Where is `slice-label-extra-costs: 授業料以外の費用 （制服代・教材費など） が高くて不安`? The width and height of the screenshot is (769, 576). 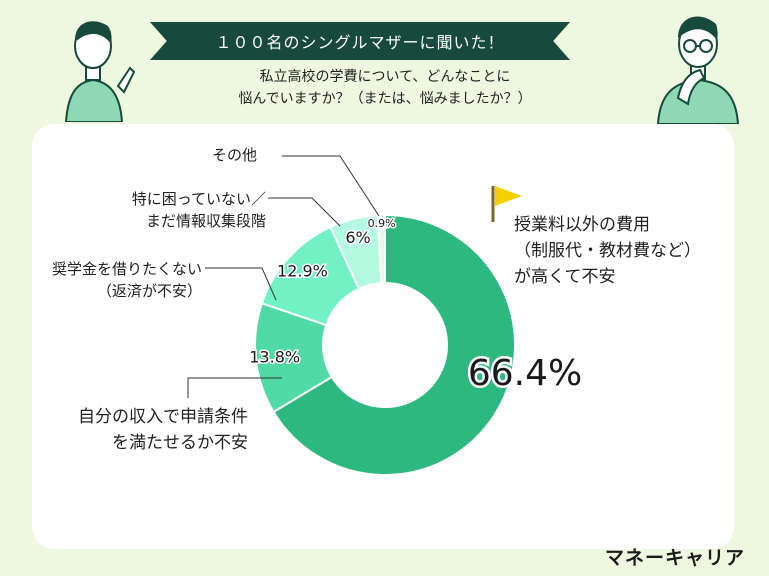
slice-label-extra-costs: 授業料以外の費用 （制服代・教材費など） が高くて不安 is located at coordinates (607, 251).